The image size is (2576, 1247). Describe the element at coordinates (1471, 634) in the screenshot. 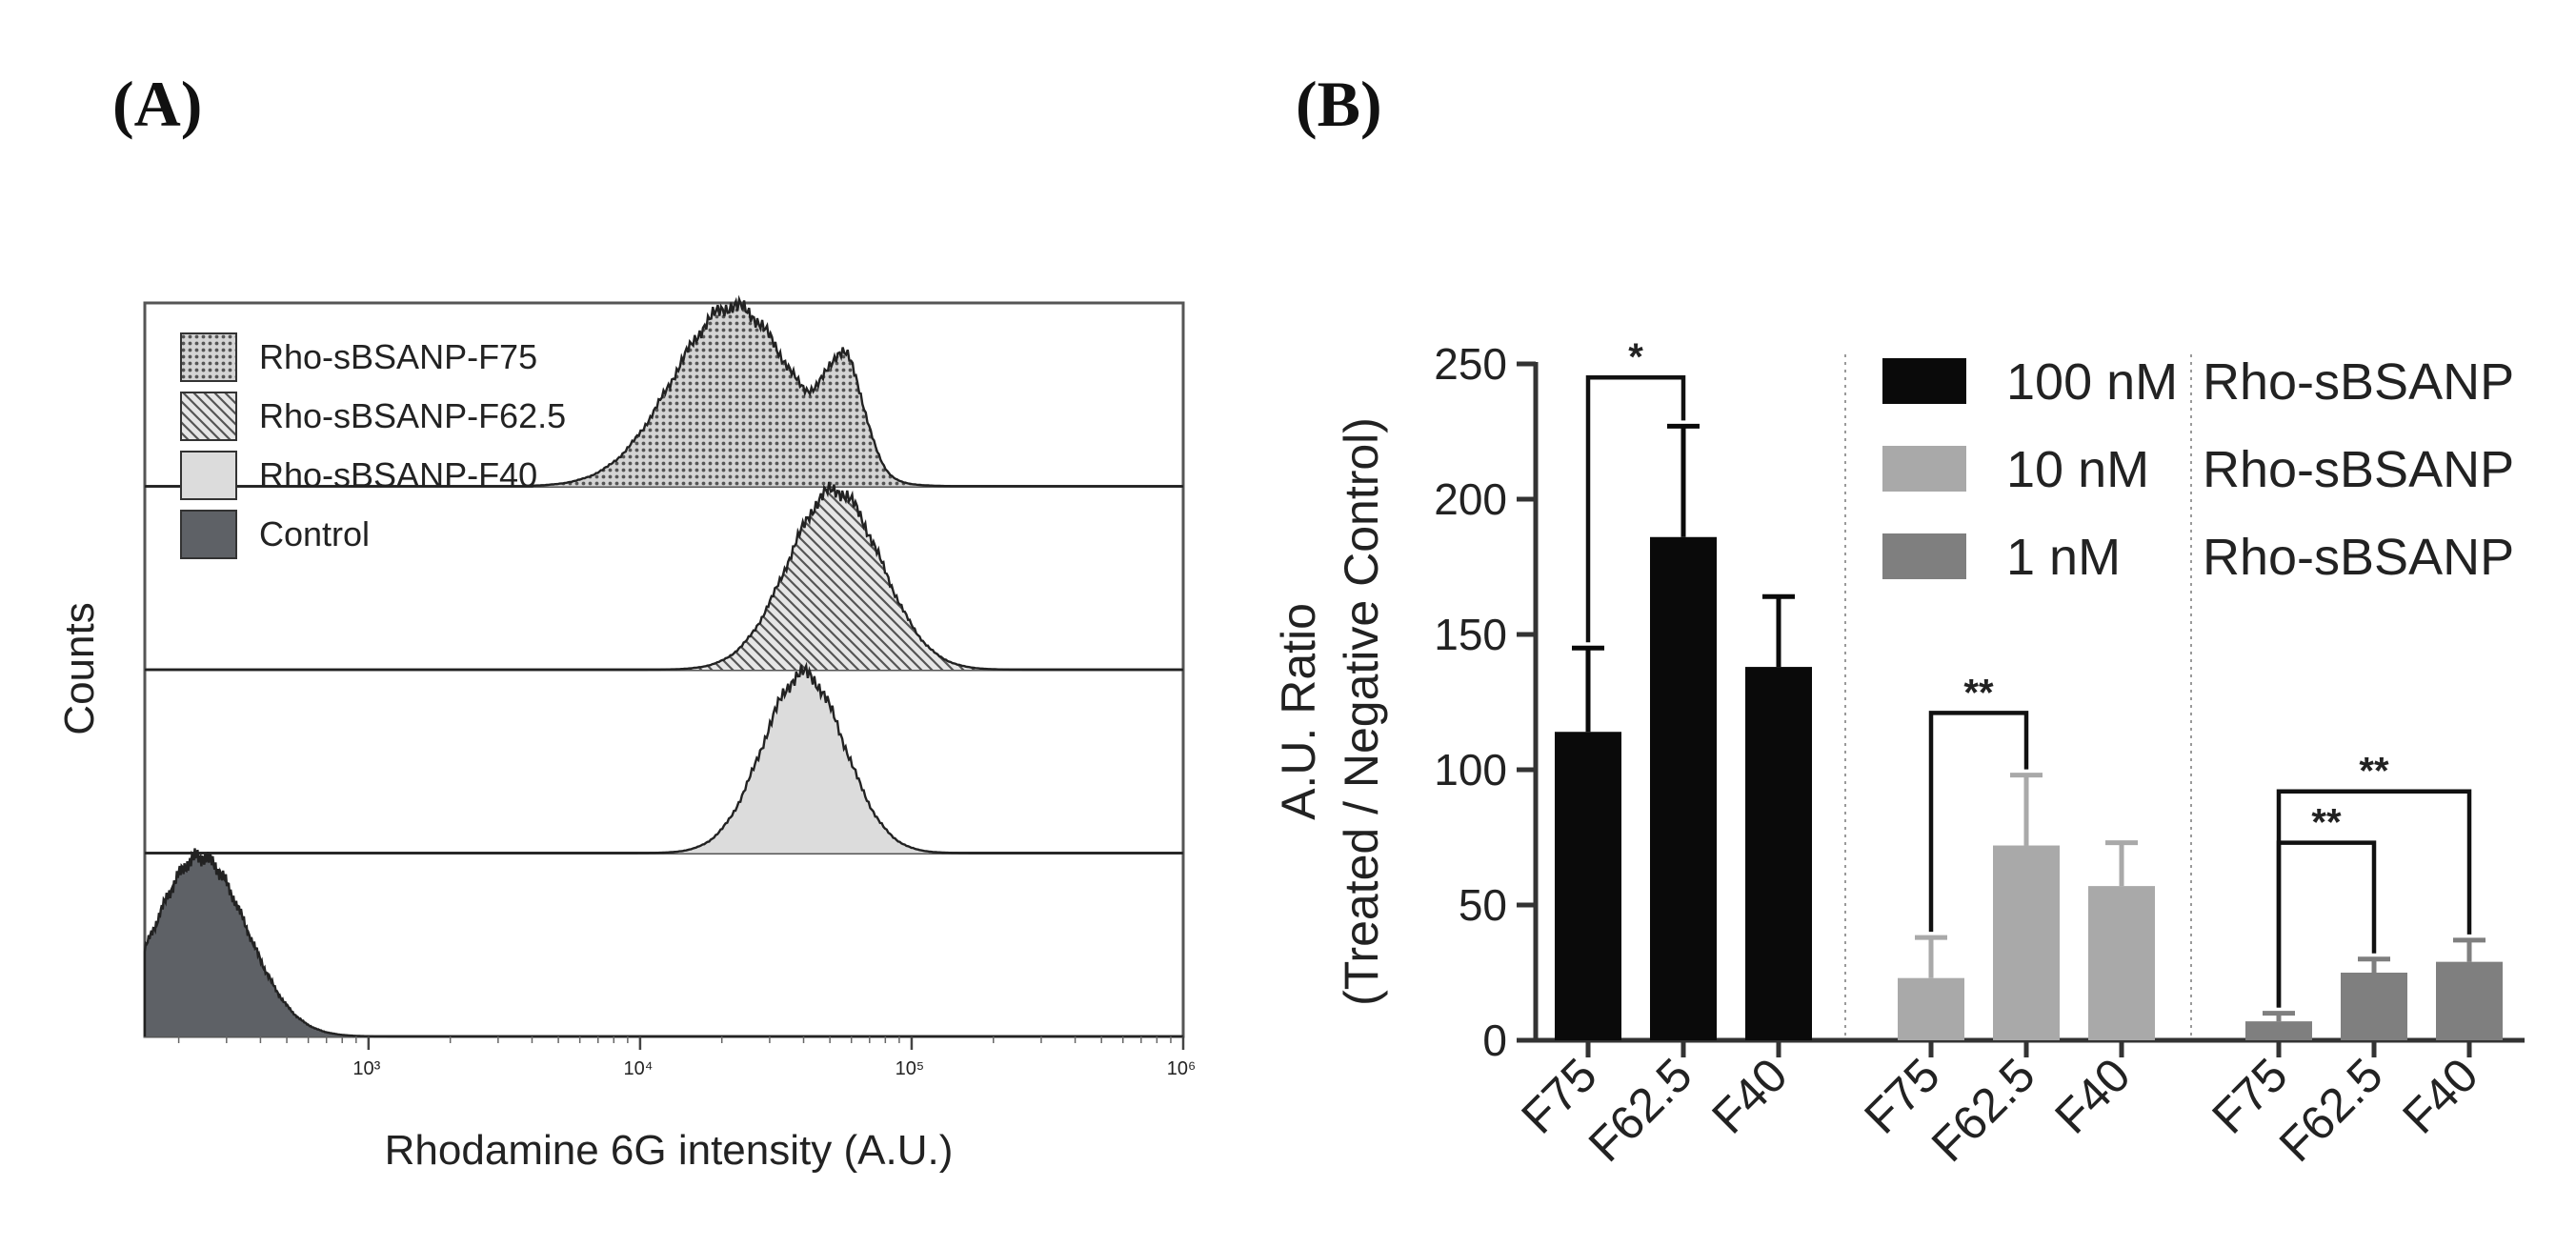

I see `bar-y-tick-label: 150` at that location.